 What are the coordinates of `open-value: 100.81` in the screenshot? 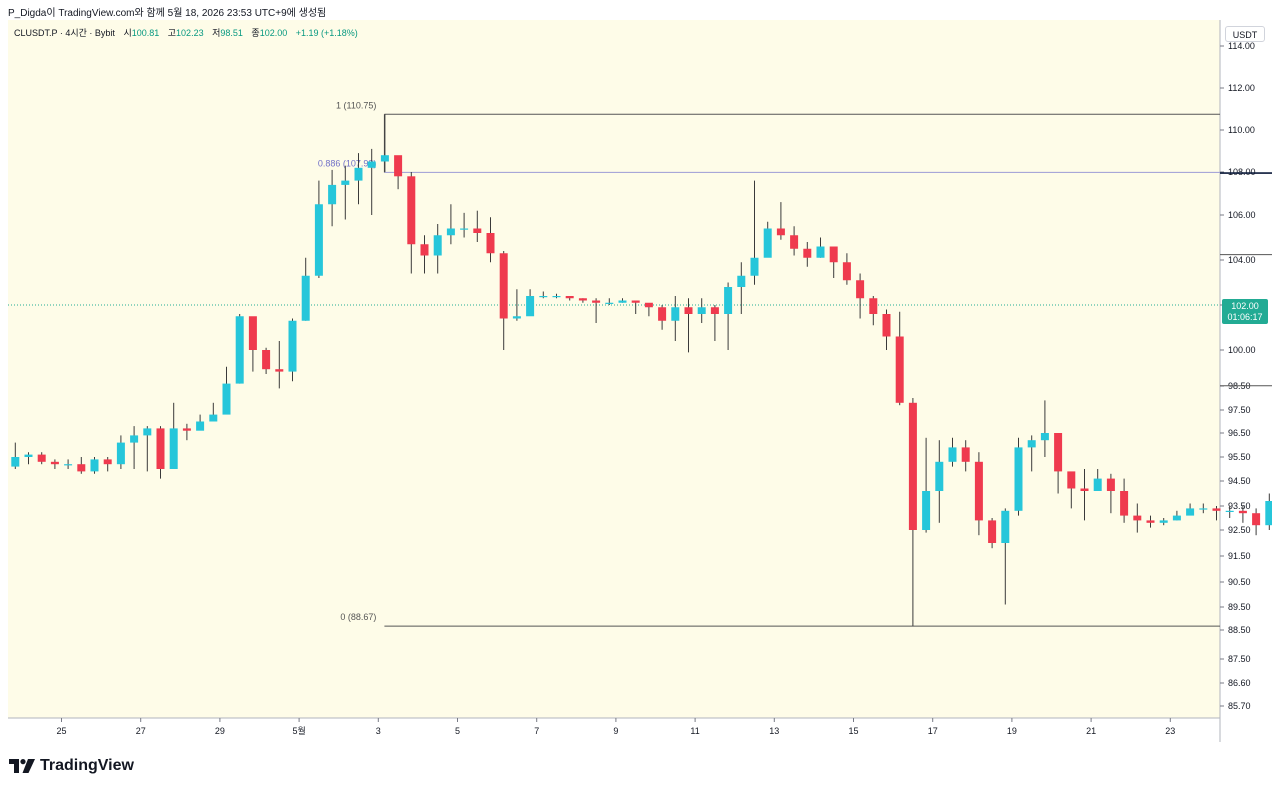 It's located at (145, 33).